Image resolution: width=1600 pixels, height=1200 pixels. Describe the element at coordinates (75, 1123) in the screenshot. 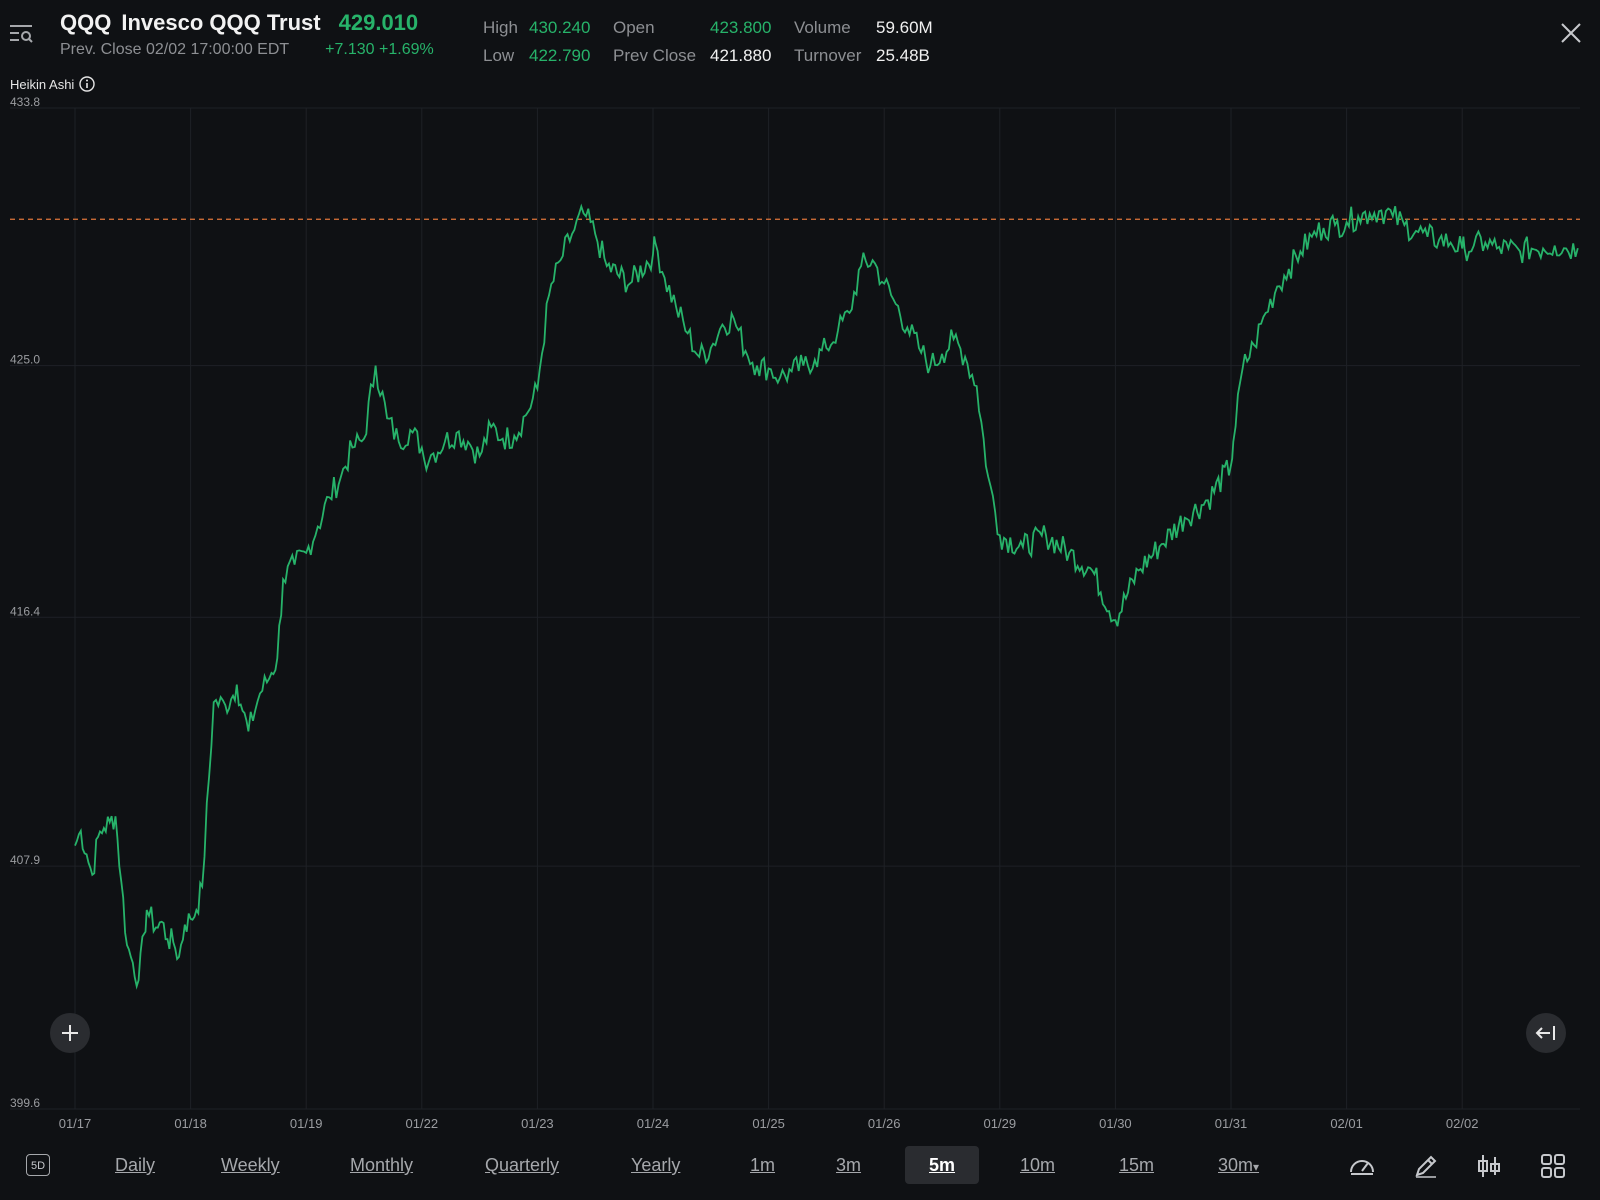

I see `x-tick-label: 01/17` at that location.